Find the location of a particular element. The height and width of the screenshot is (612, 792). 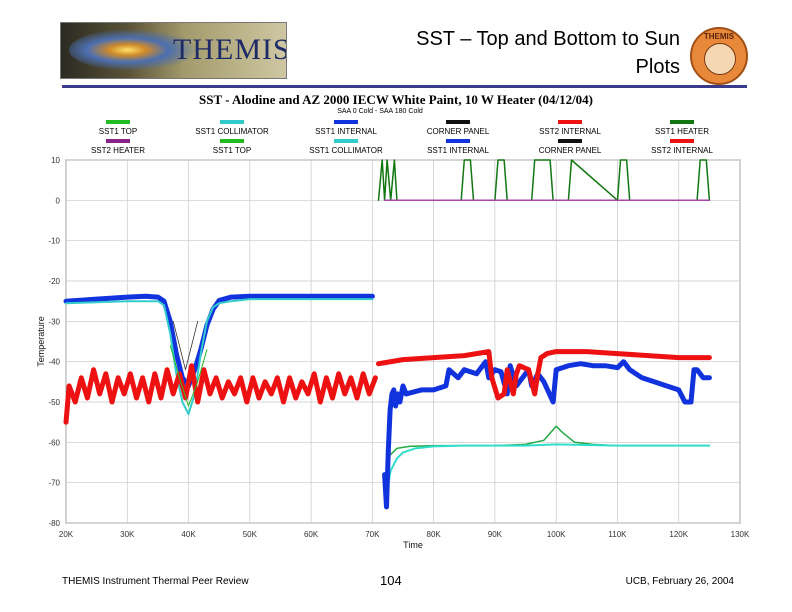

x-tick-label: 110K is located at coordinates (617, 534).